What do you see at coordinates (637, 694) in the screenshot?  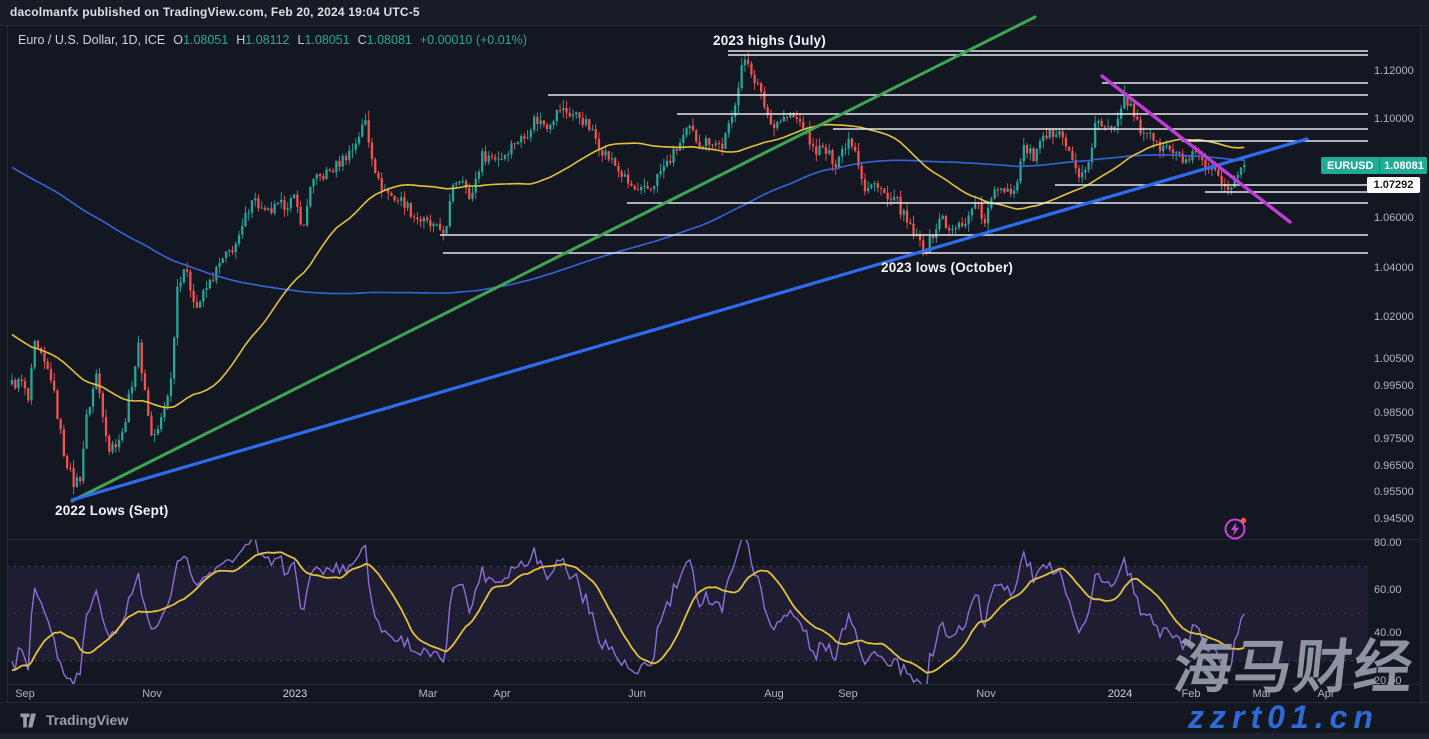 I see `time-tick-label: Jun` at bounding box center [637, 694].